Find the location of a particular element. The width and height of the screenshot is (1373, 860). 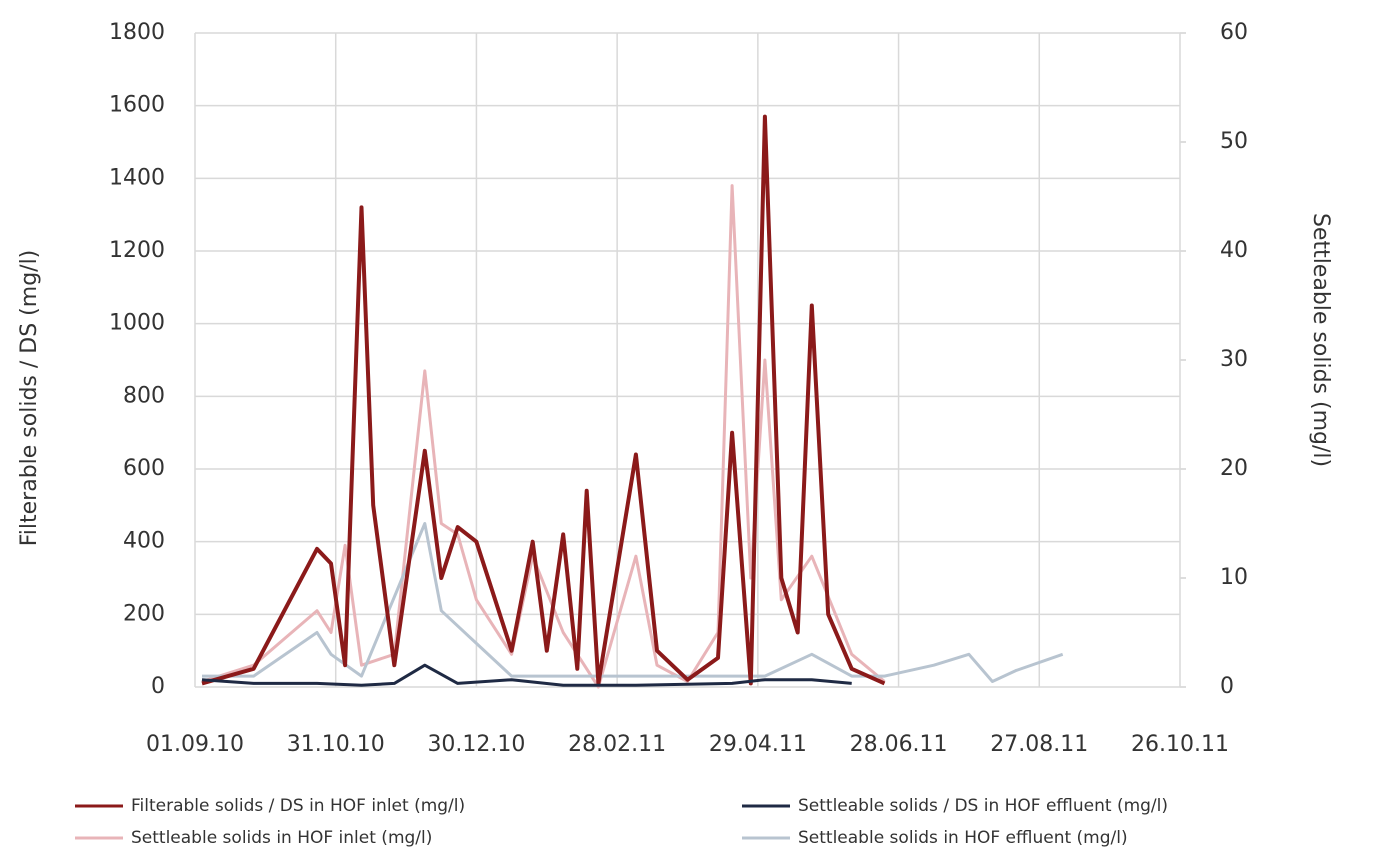

y-axis-label: Filterable solids / DS (mg/l) is located at coordinates (29, 398).